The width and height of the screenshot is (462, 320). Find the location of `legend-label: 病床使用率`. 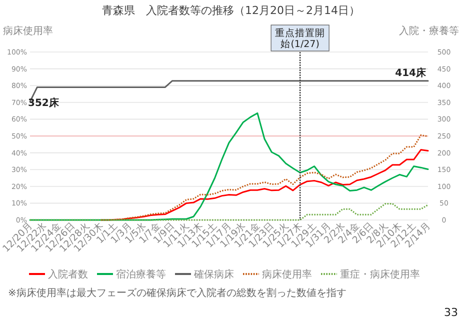

legend-label: 病床使用率 is located at coordinates (287, 274).